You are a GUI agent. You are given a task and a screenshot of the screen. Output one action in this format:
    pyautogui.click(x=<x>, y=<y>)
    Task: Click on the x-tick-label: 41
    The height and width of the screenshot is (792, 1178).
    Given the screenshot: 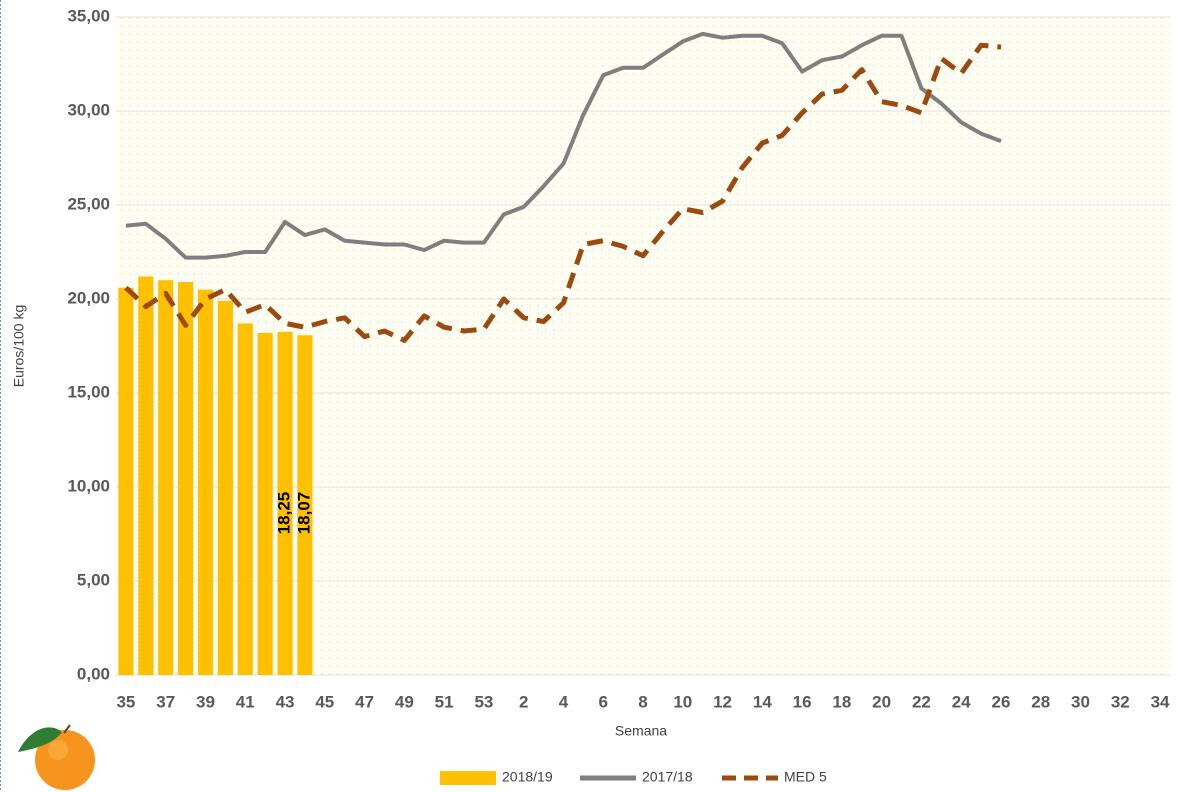 What is the action you would take?
    pyautogui.click(x=245, y=701)
    